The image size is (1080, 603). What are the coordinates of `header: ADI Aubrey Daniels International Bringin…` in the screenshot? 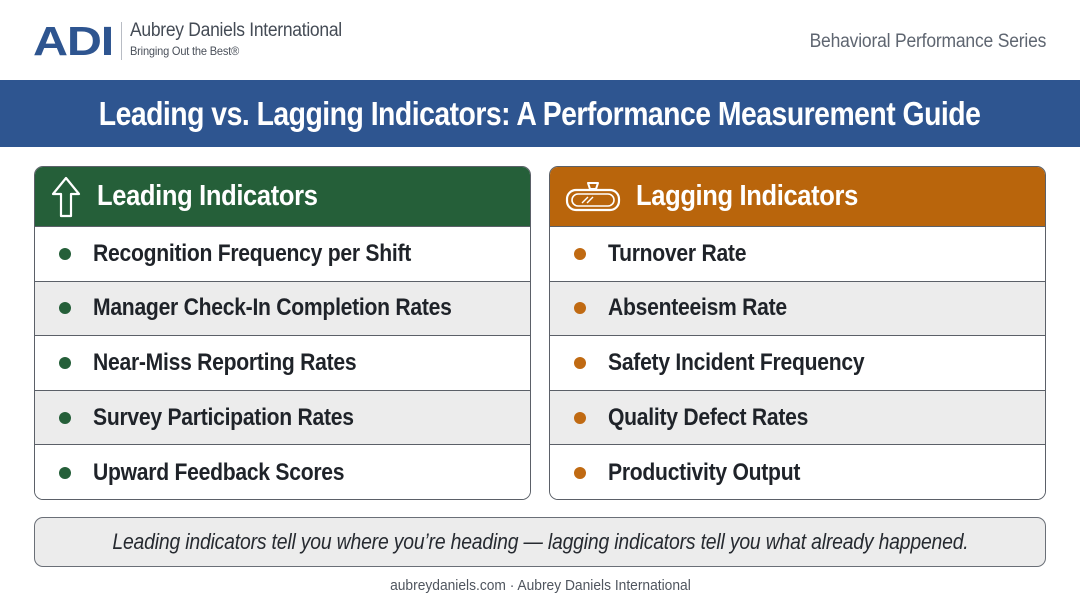 It's located at (540, 40).